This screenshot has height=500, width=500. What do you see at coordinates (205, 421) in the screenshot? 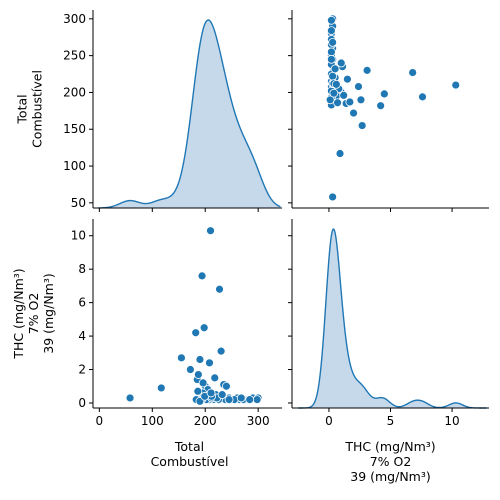
I see `x-tick-label-total: 200` at bounding box center [205, 421].